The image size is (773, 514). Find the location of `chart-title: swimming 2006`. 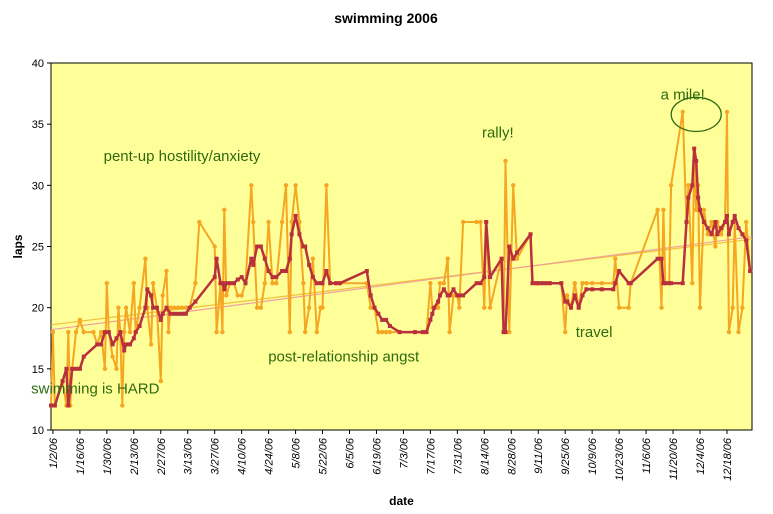

chart-title: swimming 2006 is located at coordinates (386, 18).